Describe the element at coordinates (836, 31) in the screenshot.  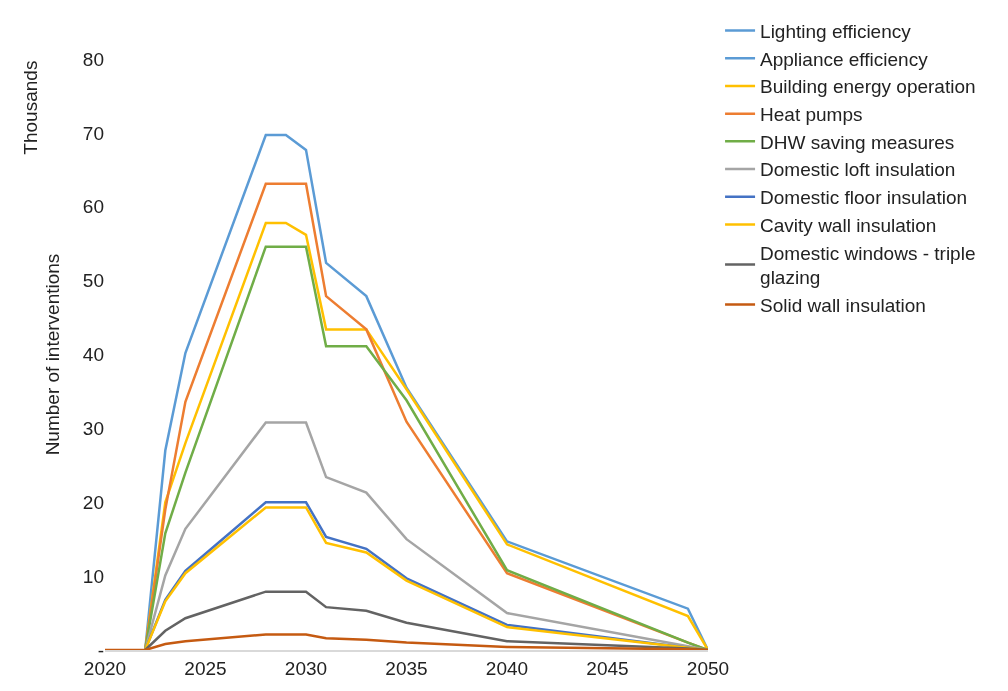
I see `legend-label: Lighting efficiency` at that location.